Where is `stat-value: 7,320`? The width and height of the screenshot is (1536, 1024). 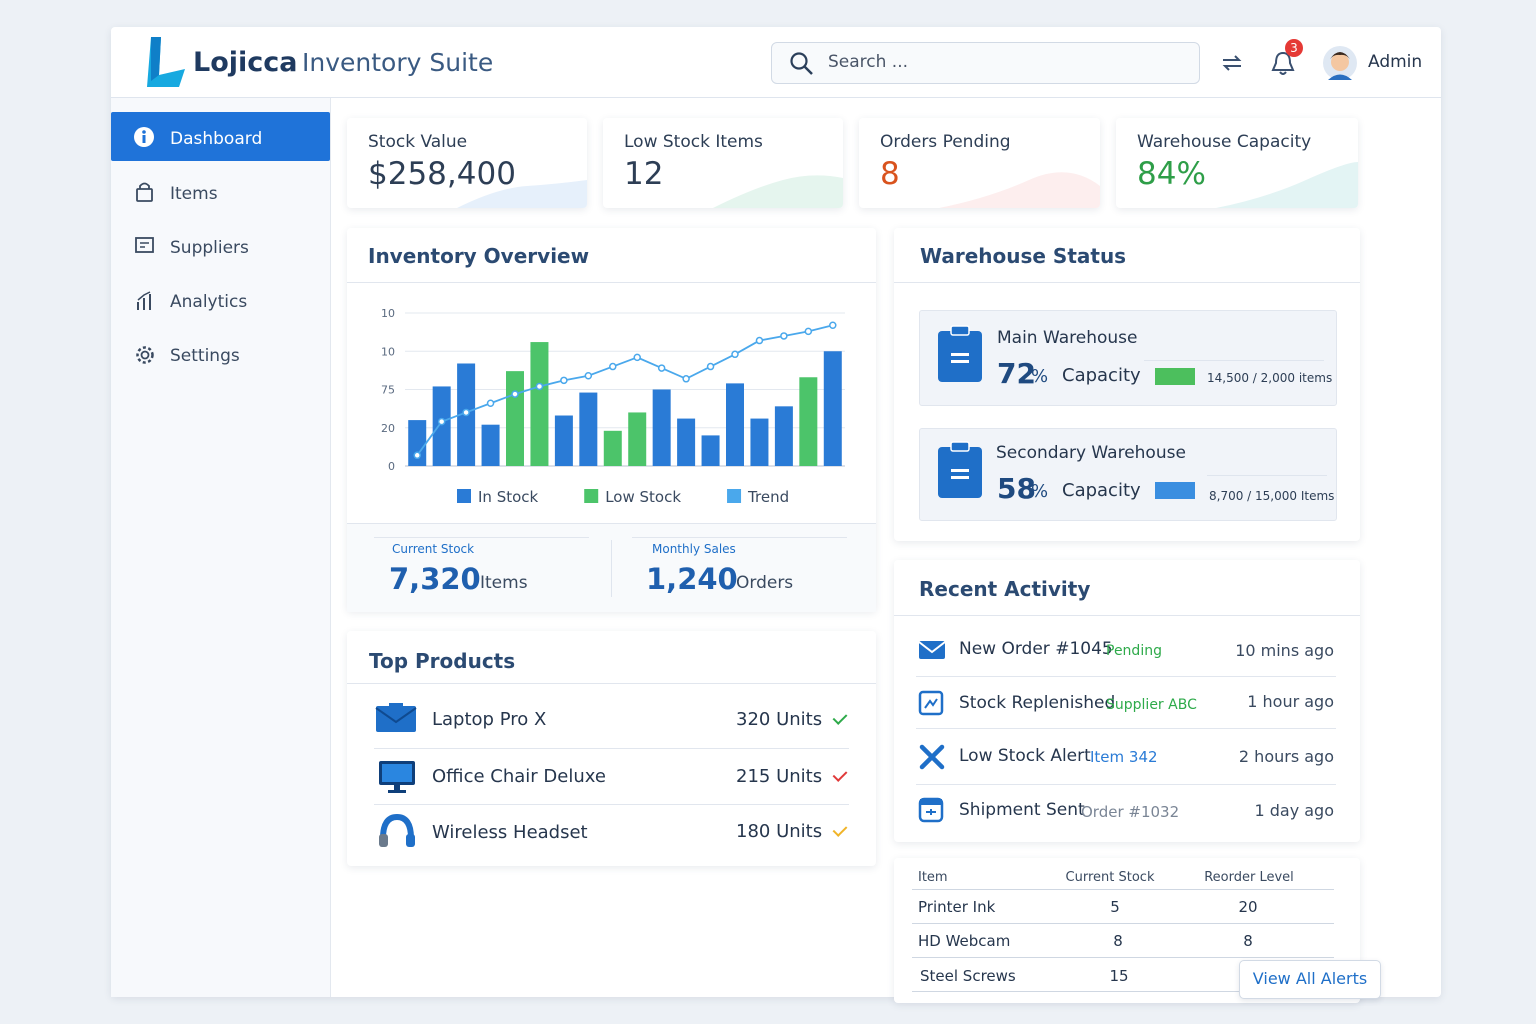 stat-value: 7,320 is located at coordinates (435, 579).